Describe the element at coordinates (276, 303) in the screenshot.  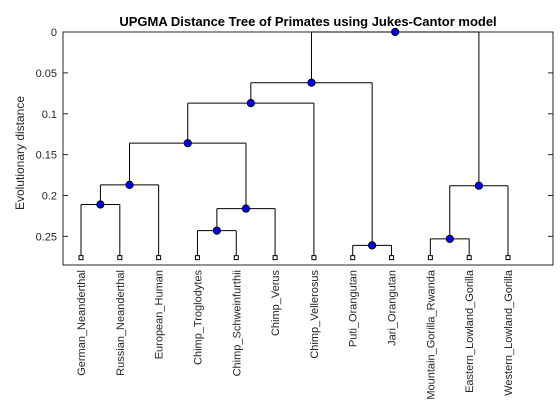
I see `leaf-label: Chimp_Verus` at that location.